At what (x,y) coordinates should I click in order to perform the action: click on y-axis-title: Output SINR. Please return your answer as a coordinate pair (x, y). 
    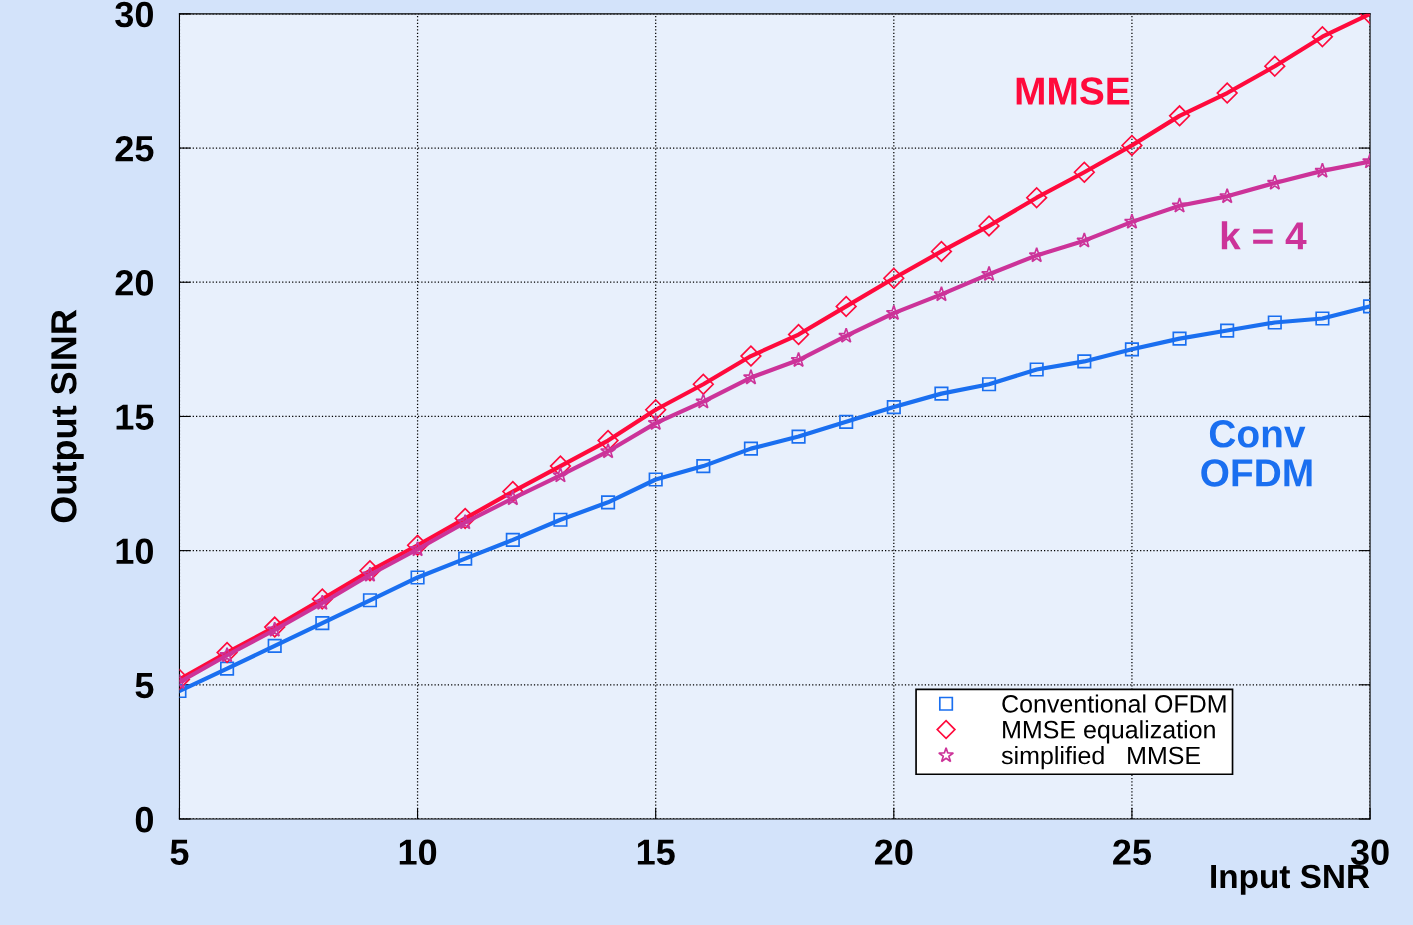
    Looking at the image, I should click on (67, 416).